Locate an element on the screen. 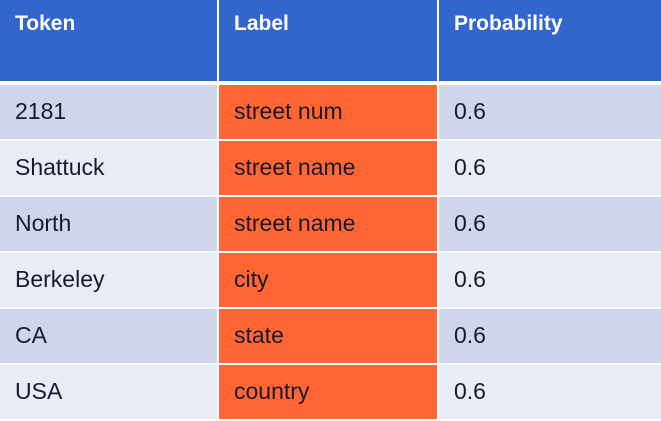 This screenshot has height=421, width=661. label-cell: country is located at coordinates (329, 393).